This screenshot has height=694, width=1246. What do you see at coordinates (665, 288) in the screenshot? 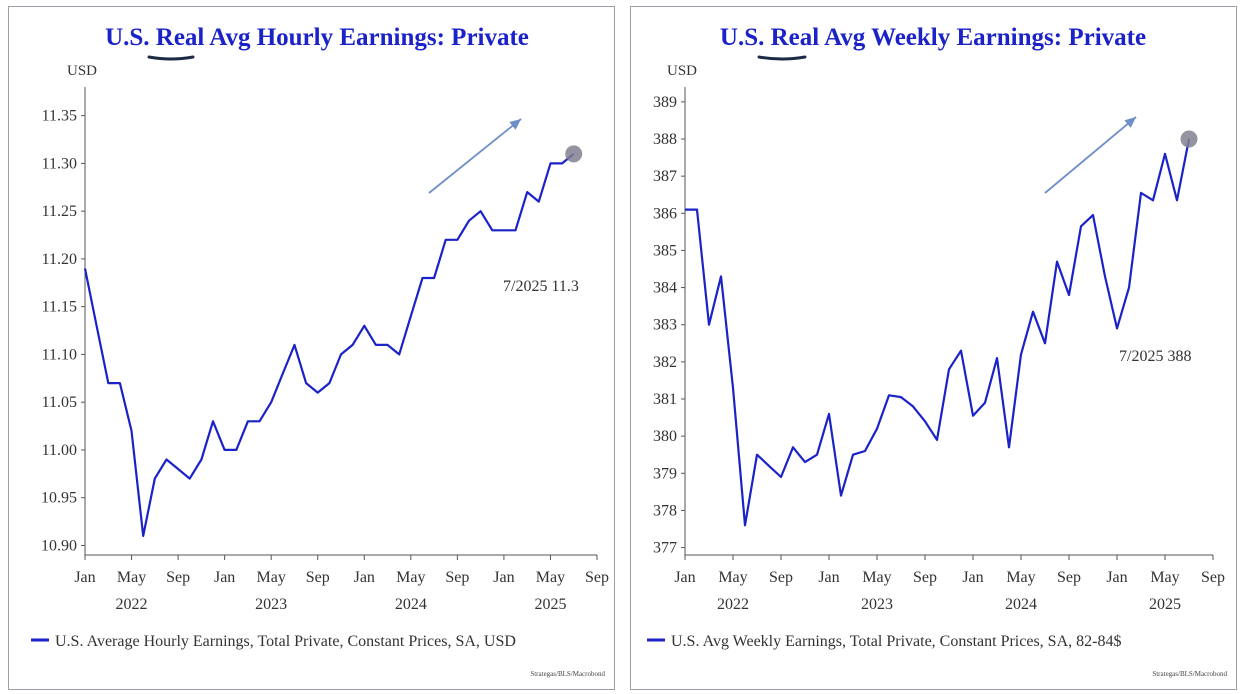
I see `y-tick-label: 384` at bounding box center [665, 288].